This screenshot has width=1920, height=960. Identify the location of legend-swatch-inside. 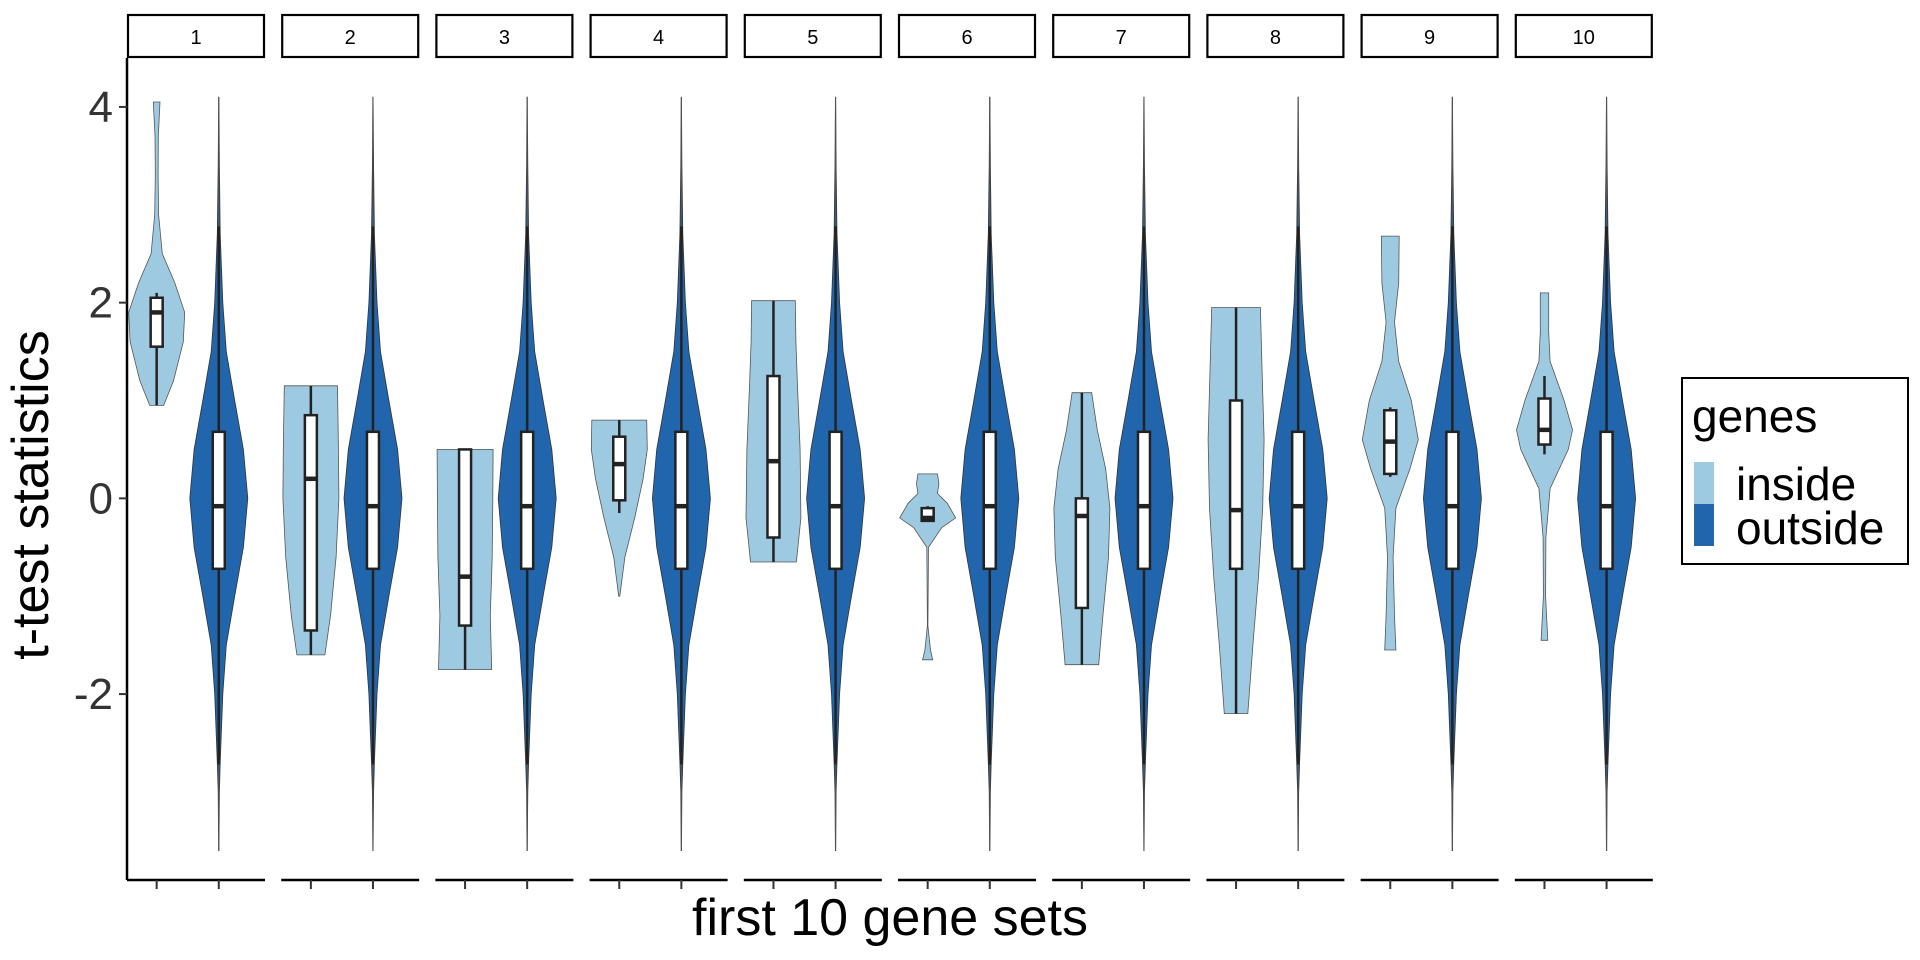
(1704, 483).